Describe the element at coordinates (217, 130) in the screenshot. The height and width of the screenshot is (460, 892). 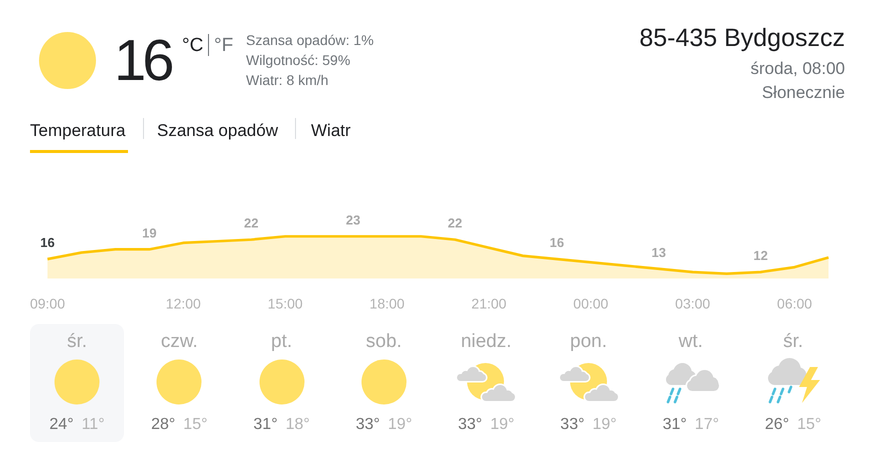
I see `text: Szansa opadów` at that location.